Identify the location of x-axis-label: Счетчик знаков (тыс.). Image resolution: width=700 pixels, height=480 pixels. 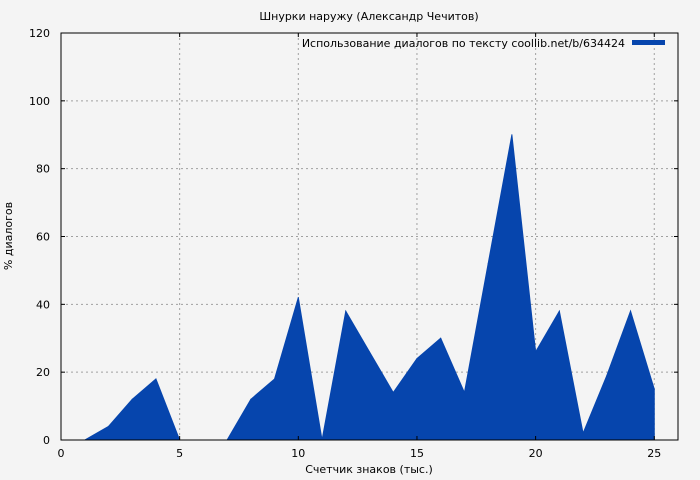
(369, 469).